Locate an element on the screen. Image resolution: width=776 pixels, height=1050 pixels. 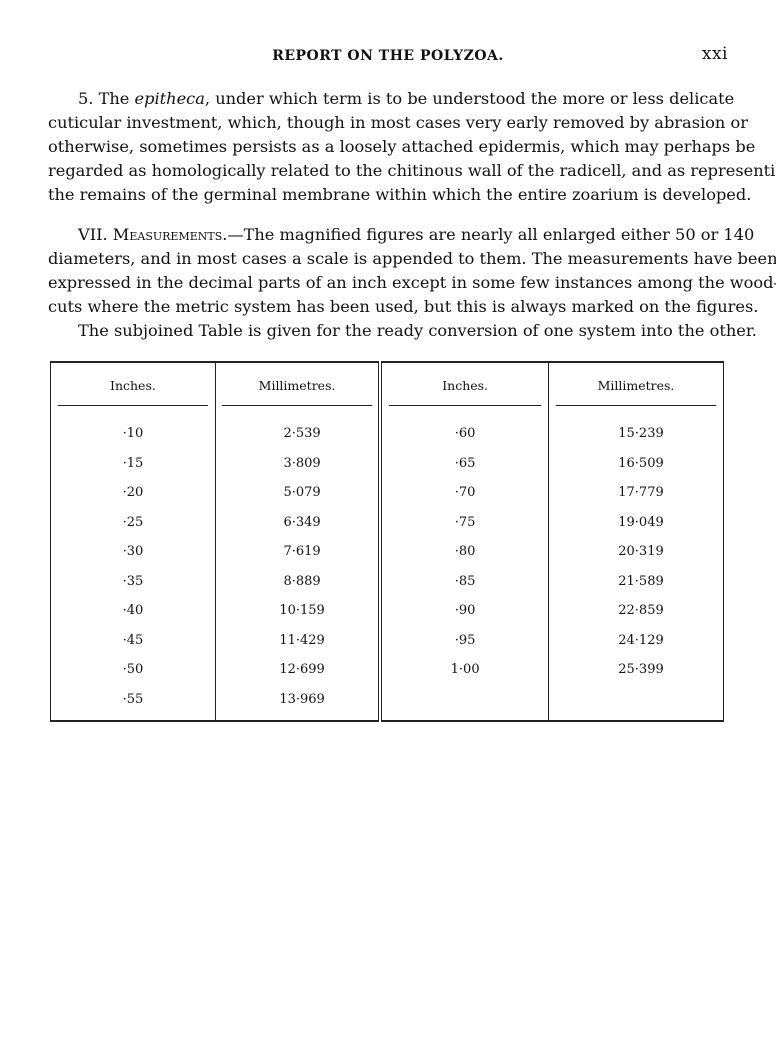
section-number: VII. is located at coordinates (95, 234).